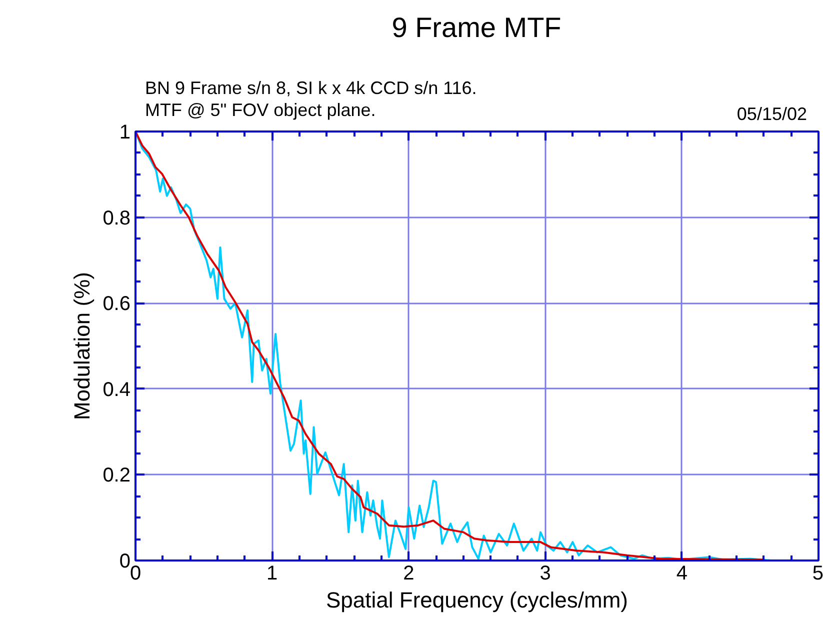  I want to click on x-tick-label: 5, so click(817, 573).